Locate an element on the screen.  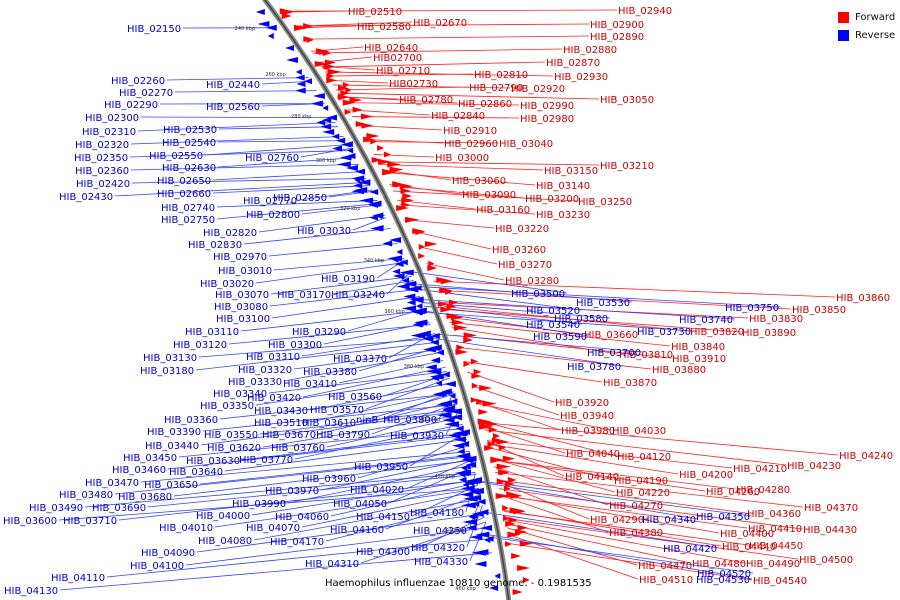
gene-label: HIB_02640 is located at coordinates (391, 48).